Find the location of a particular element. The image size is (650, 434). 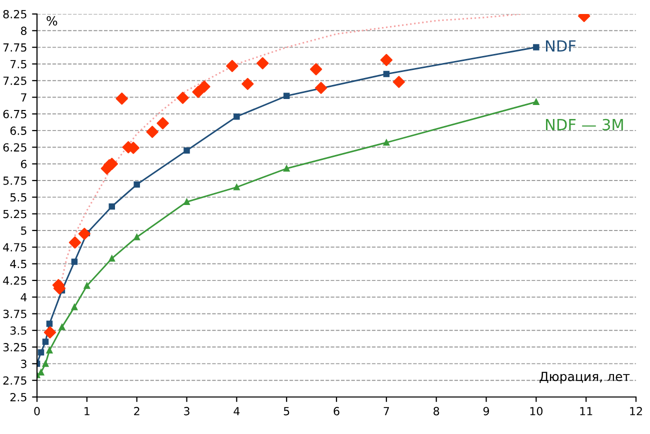

series-label: NDF is located at coordinates (561, 46).